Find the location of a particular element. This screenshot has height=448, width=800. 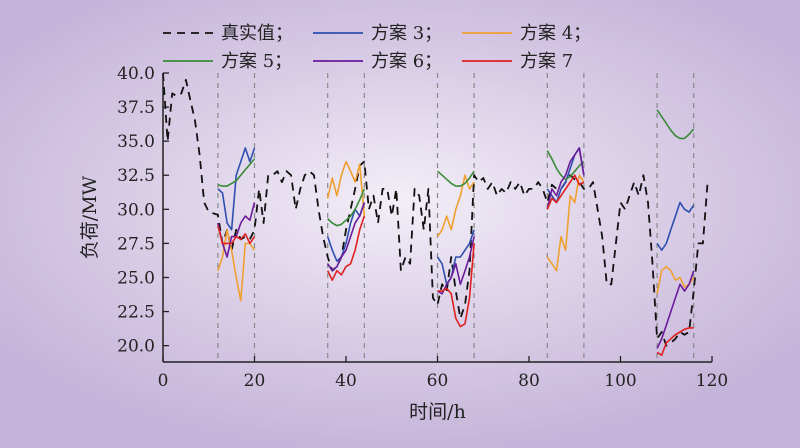

legend-item-2: 方案 3； is located at coordinates (377, 33).